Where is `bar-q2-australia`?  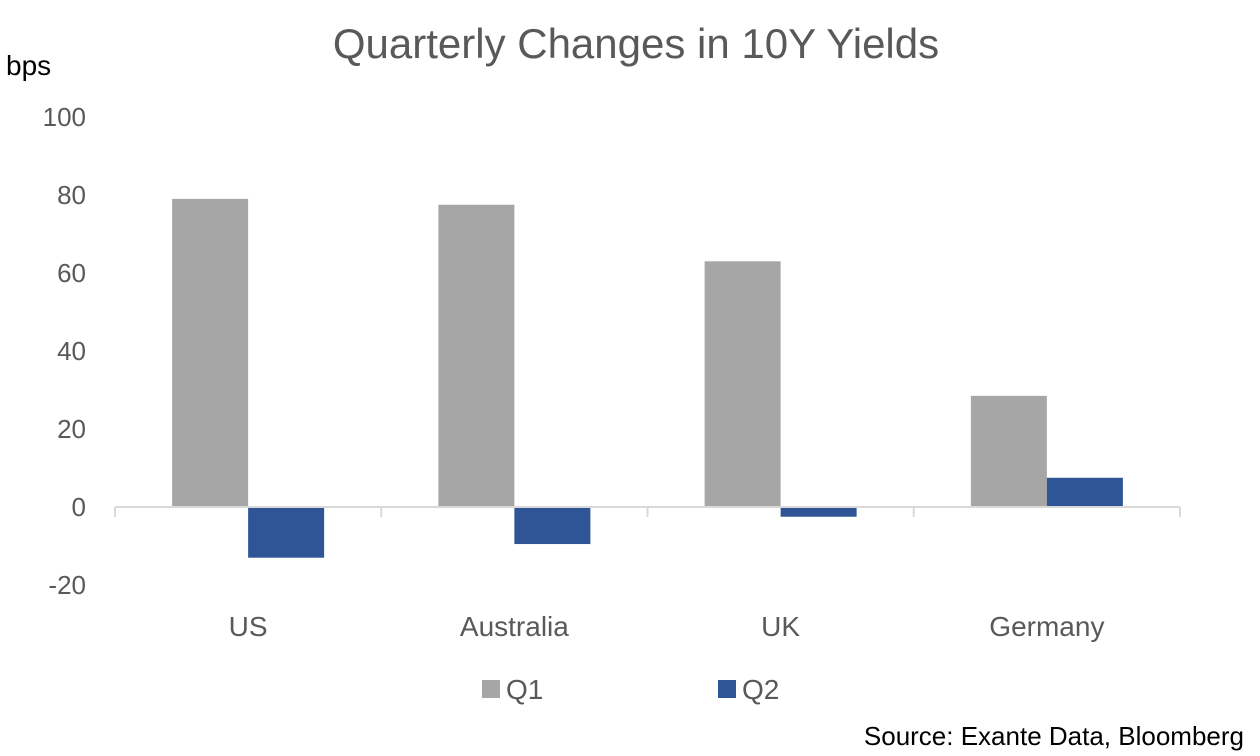
bar-q2-australia is located at coordinates (552, 526).